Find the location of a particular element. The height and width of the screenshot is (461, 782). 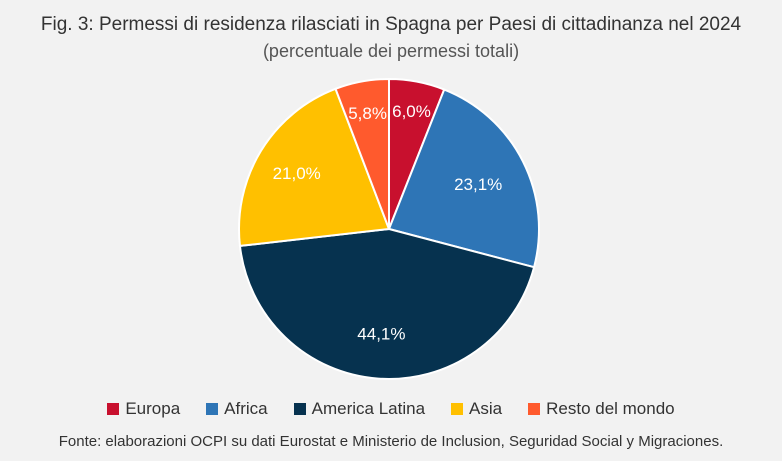

data-label-resto-del-mondo: 5,8% is located at coordinates (367, 113).